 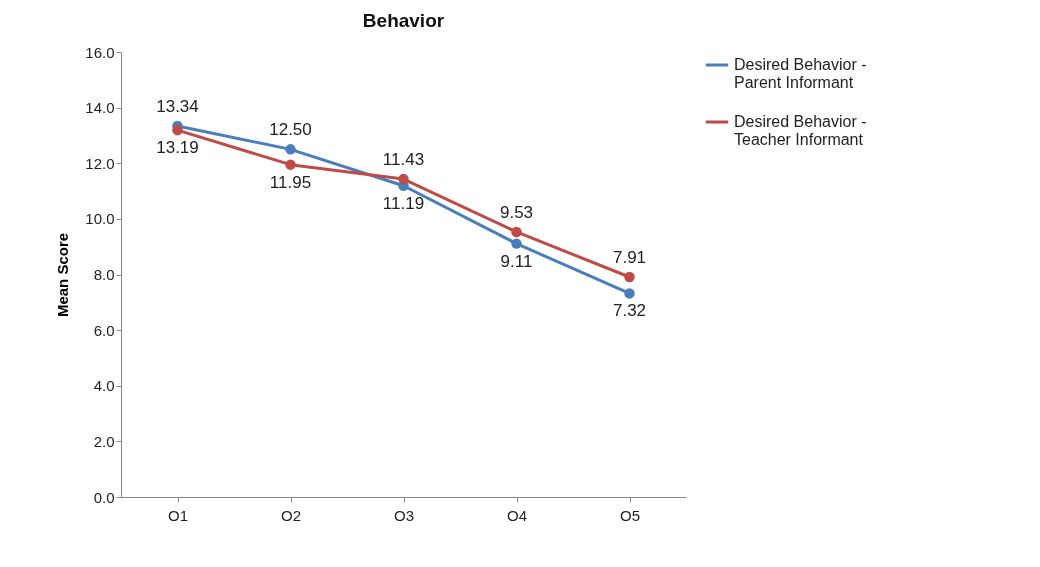 What do you see at coordinates (100, 219) in the screenshot?
I see `y-tick-label: 10.0` at bounding box center [100, 219].